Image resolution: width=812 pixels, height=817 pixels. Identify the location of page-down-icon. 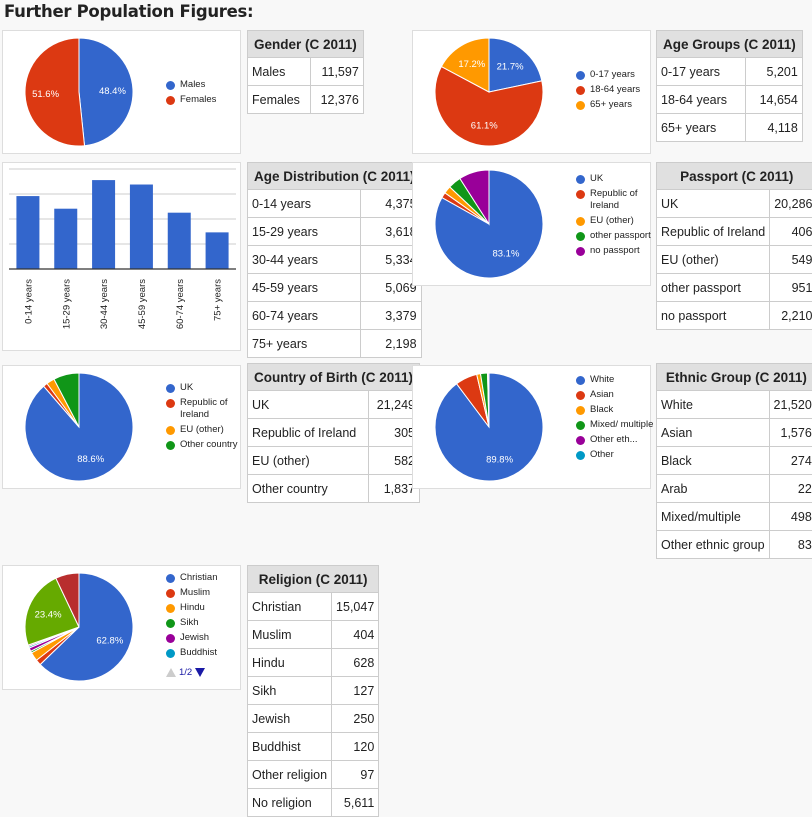
(200, 672).